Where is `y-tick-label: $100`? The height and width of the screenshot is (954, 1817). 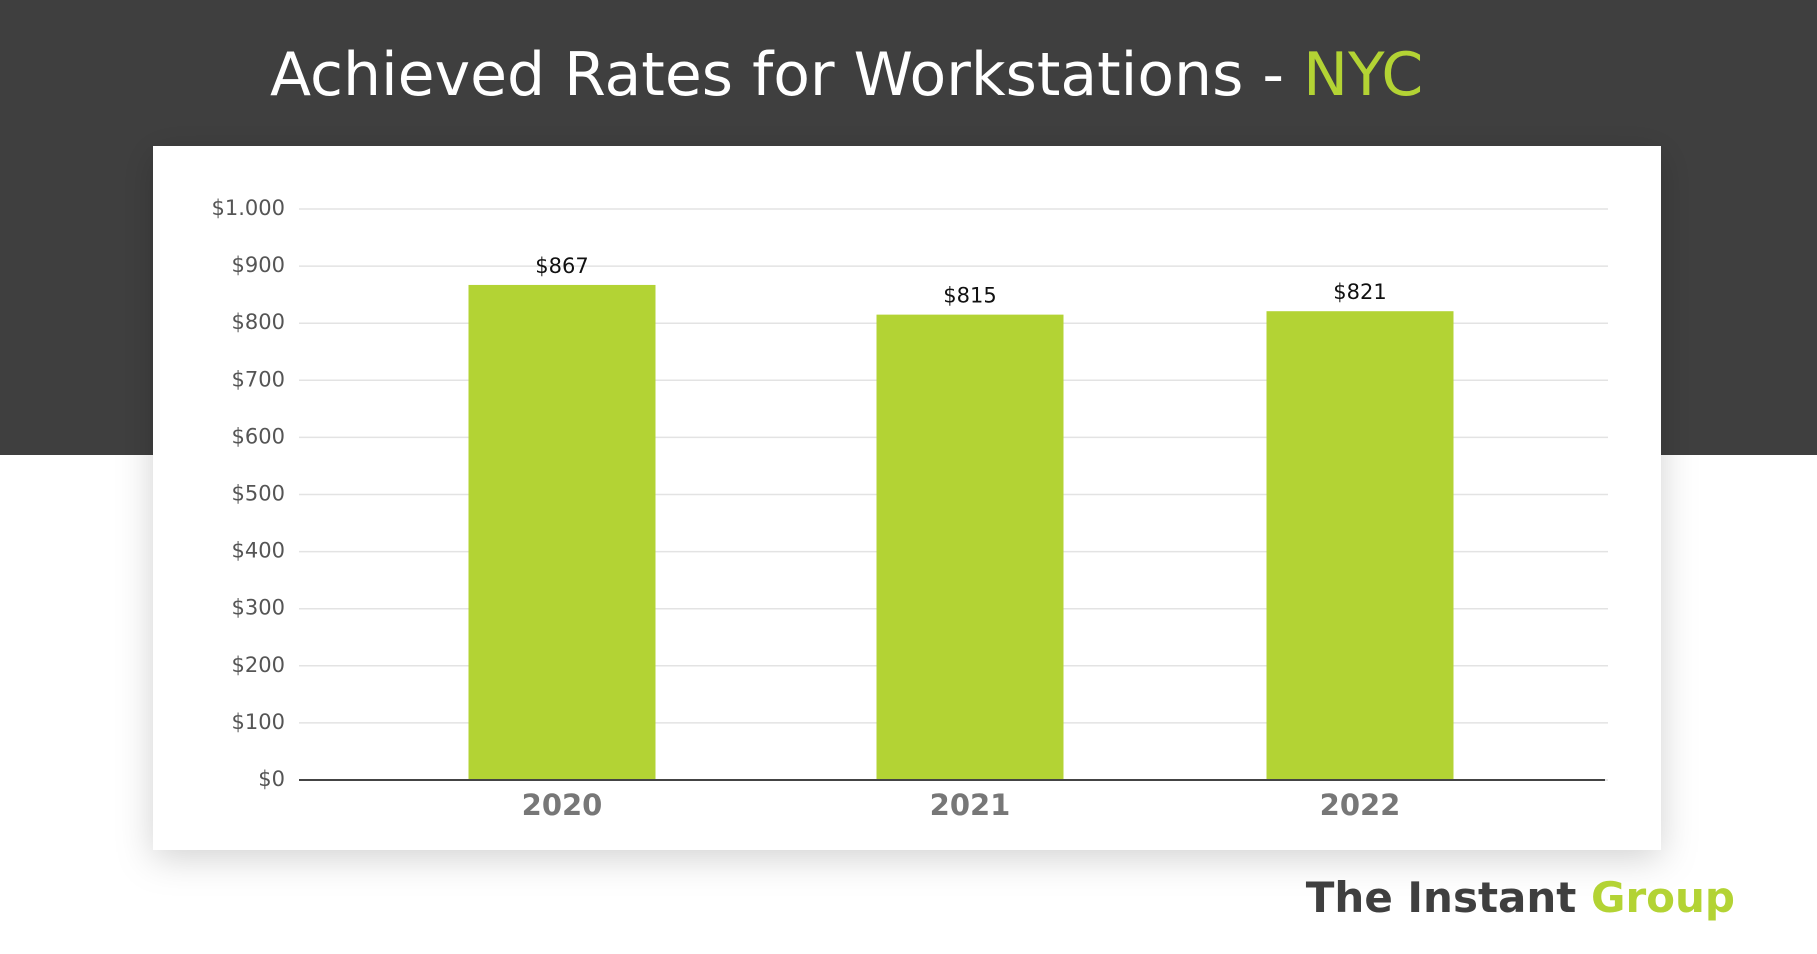 y-tick-label: $100 is located at coordinates (258, 722).